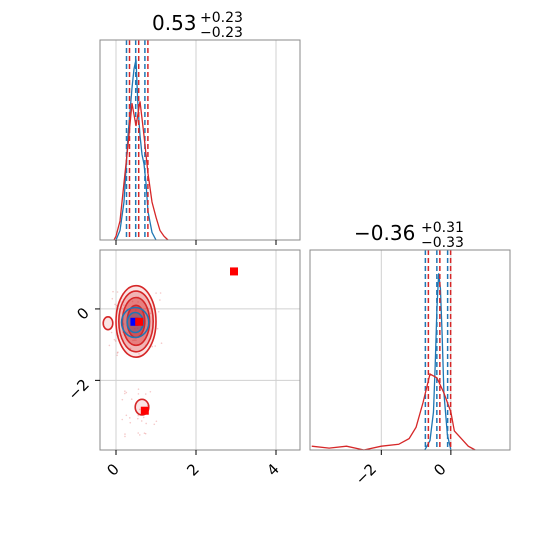  I want to click on panel-bottom-right-title: −0.36, so click(384, 233).